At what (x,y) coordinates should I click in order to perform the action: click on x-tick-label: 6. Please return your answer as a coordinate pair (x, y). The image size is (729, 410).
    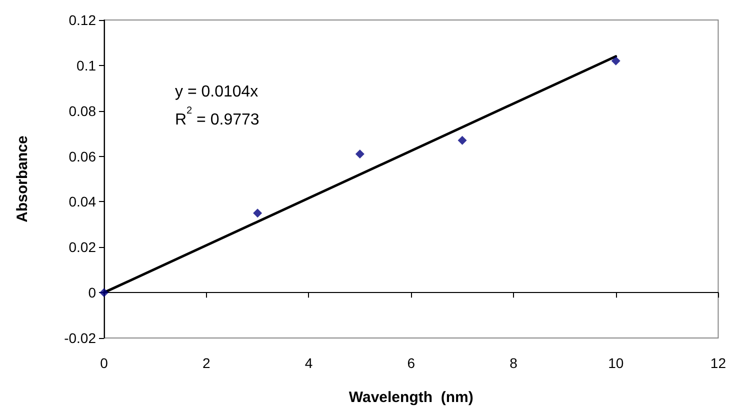
    Looking at the image, I should click on (411, 363).